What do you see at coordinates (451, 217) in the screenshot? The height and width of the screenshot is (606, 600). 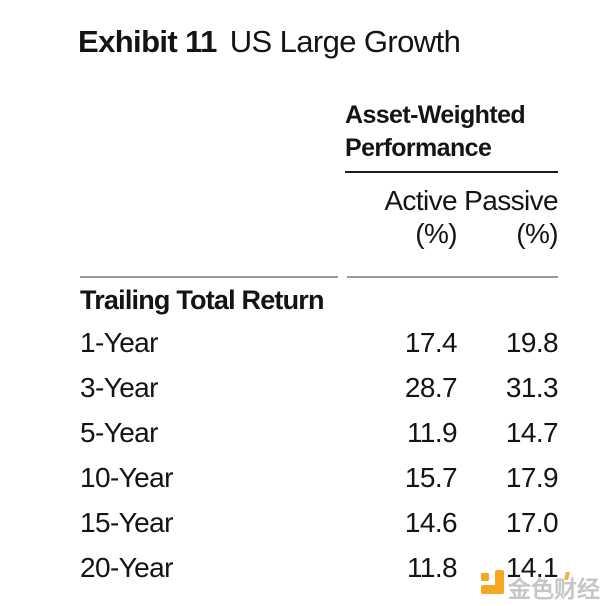 I see `column-headers: Active Passive (%) (%)` at bounding box center [451, 217].